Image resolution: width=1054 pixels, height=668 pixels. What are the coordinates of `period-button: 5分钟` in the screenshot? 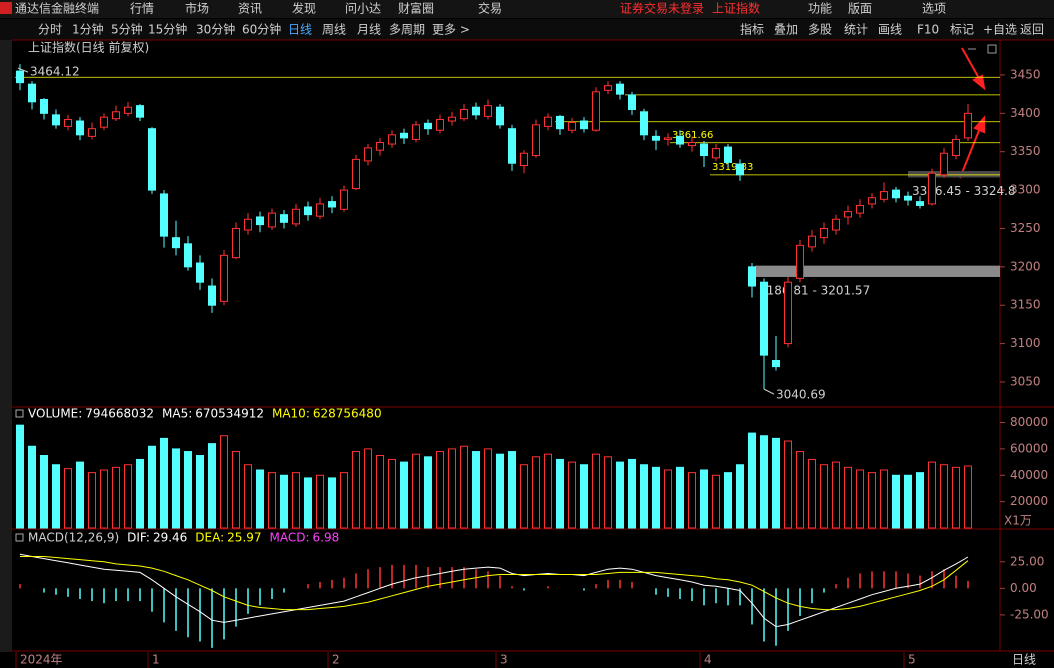 It's located at (127, 29).